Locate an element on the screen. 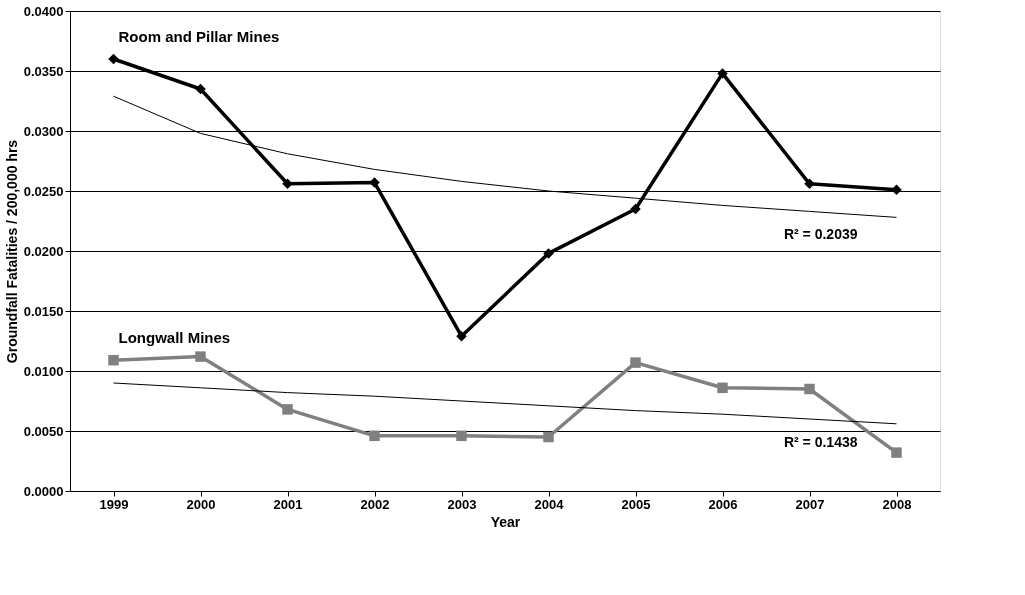 This screenshot has width=1025, height=595. annotation: R² = 0.1438 is located at coordinates (820, 442).